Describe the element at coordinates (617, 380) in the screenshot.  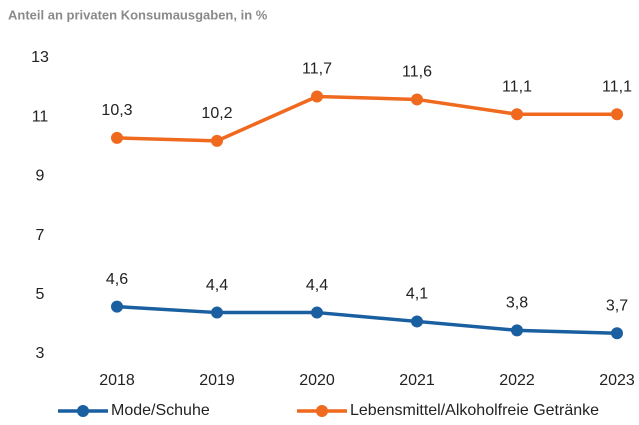
I see `x-tick-label: 2023` at that location.